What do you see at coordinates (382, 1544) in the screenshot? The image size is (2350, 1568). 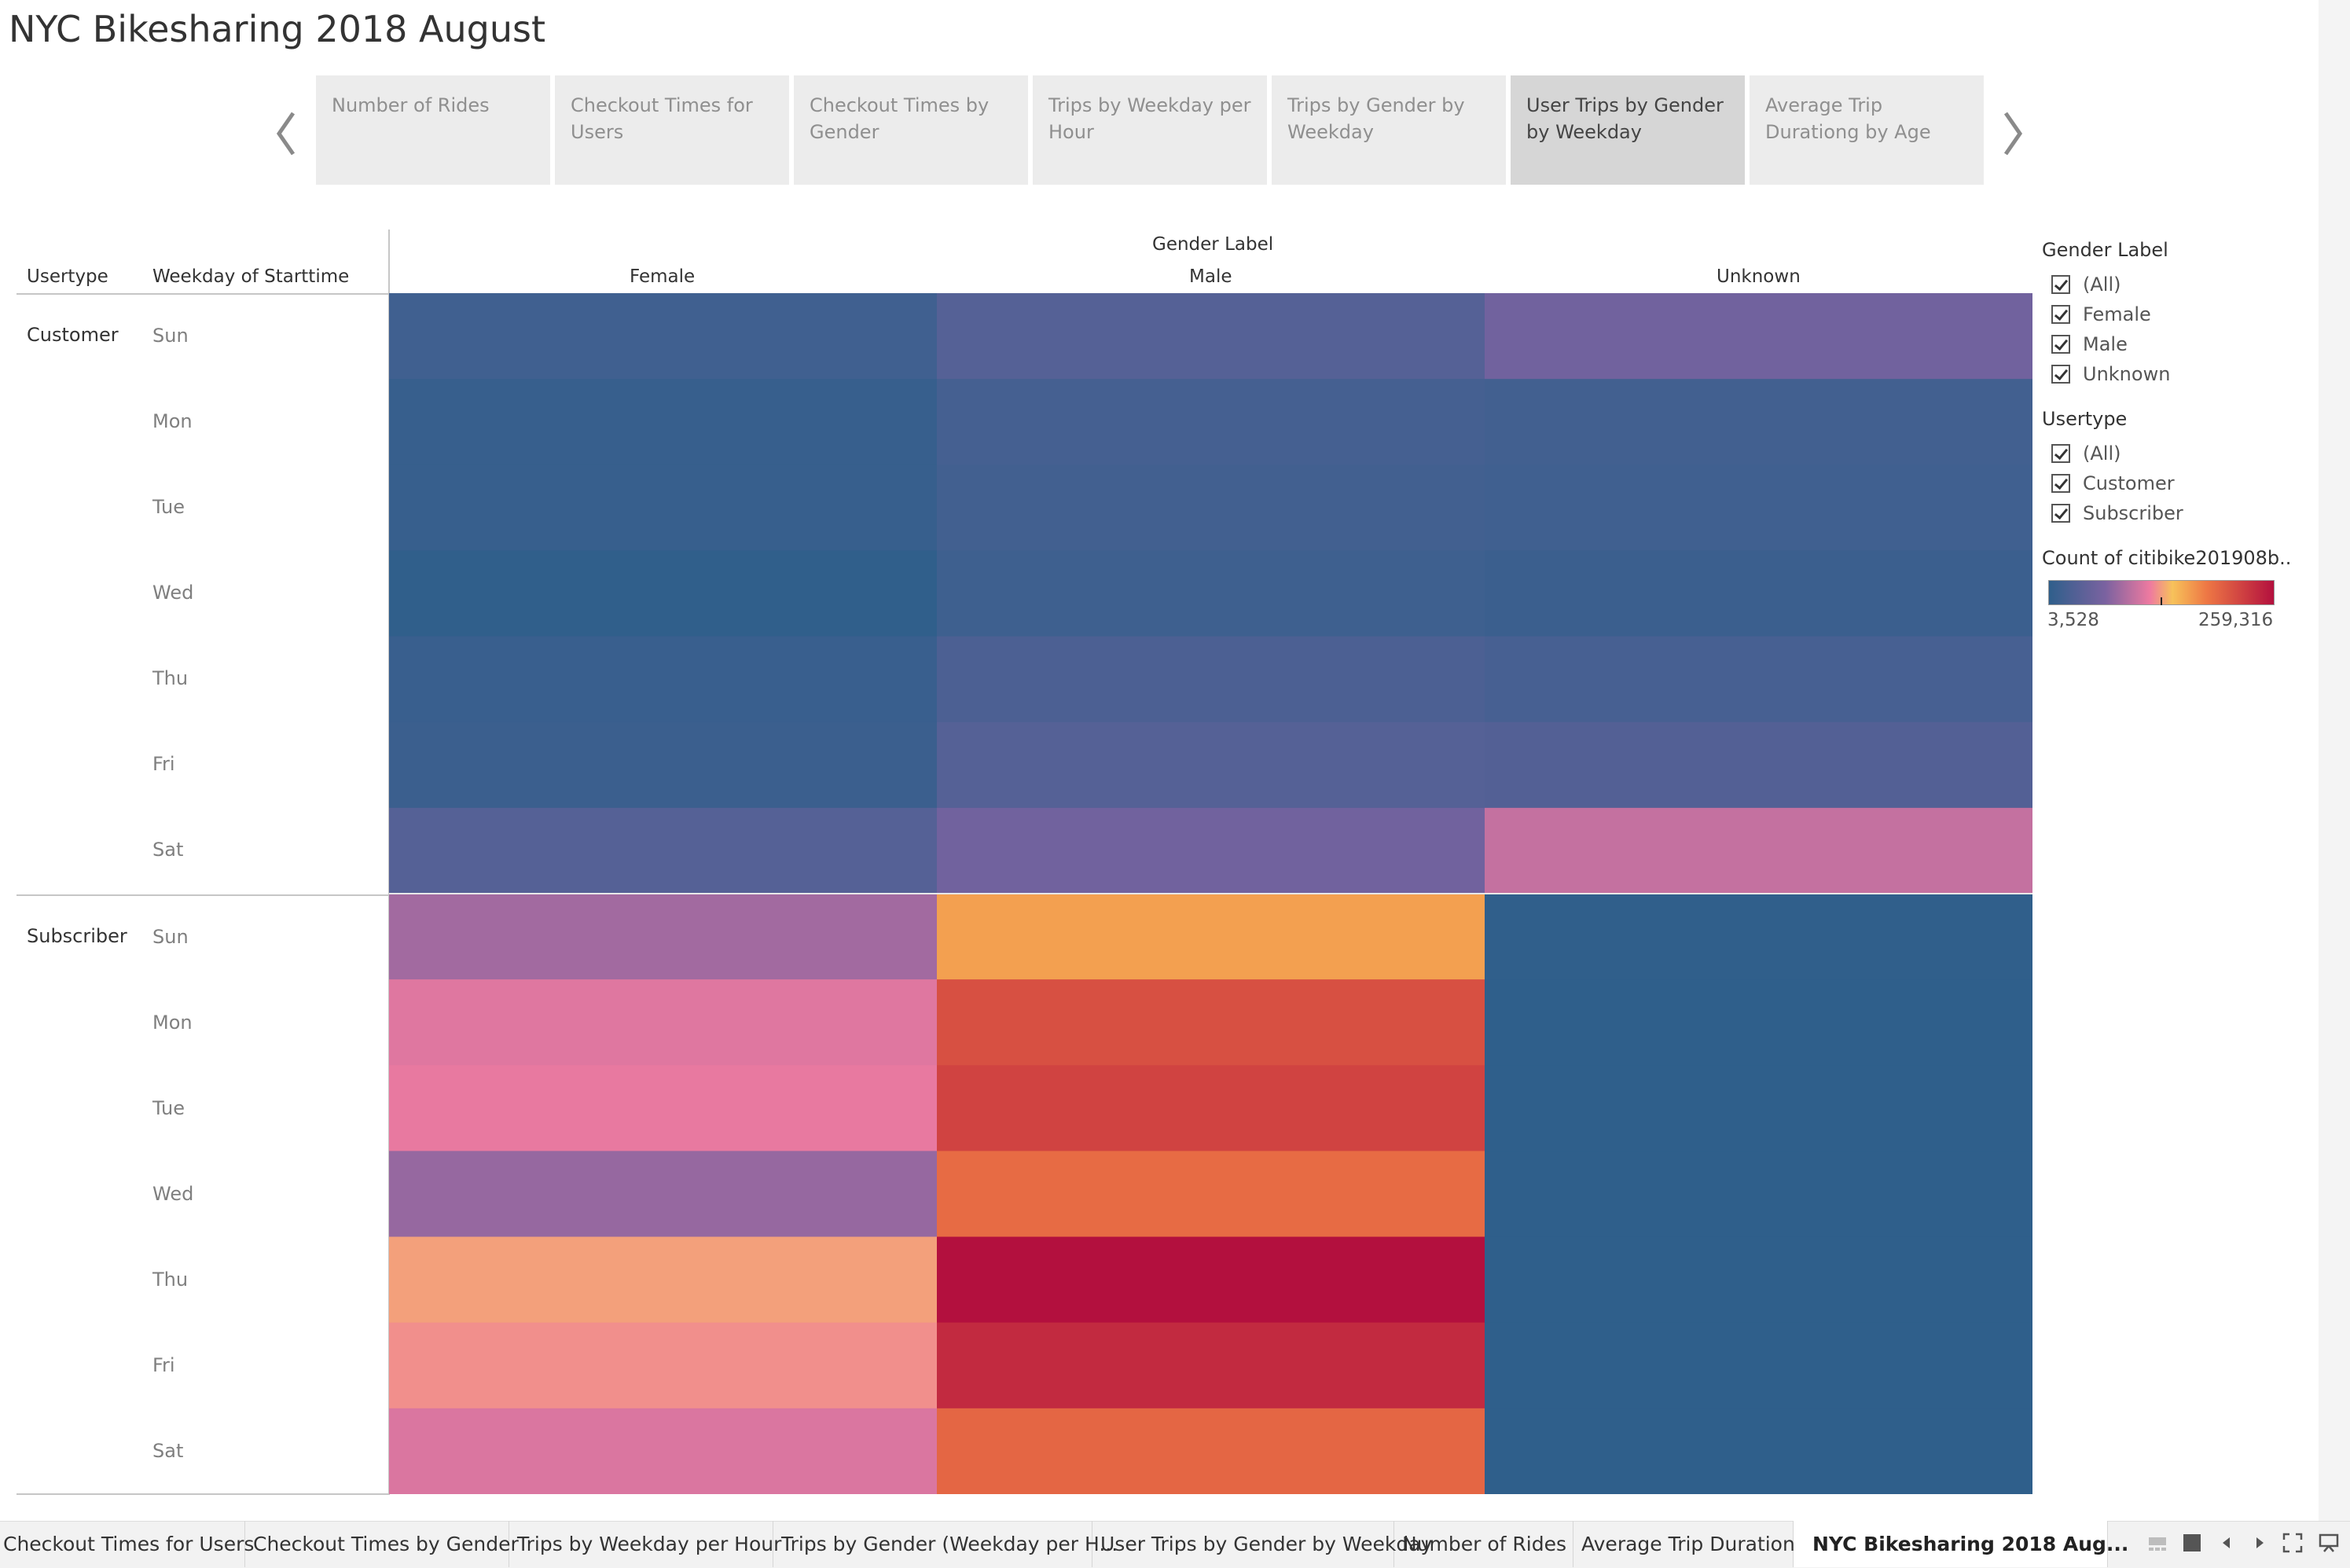 I see `tab-checkout-times-gender: Checkout Times by Gender` at bounding box center [382, 1544].